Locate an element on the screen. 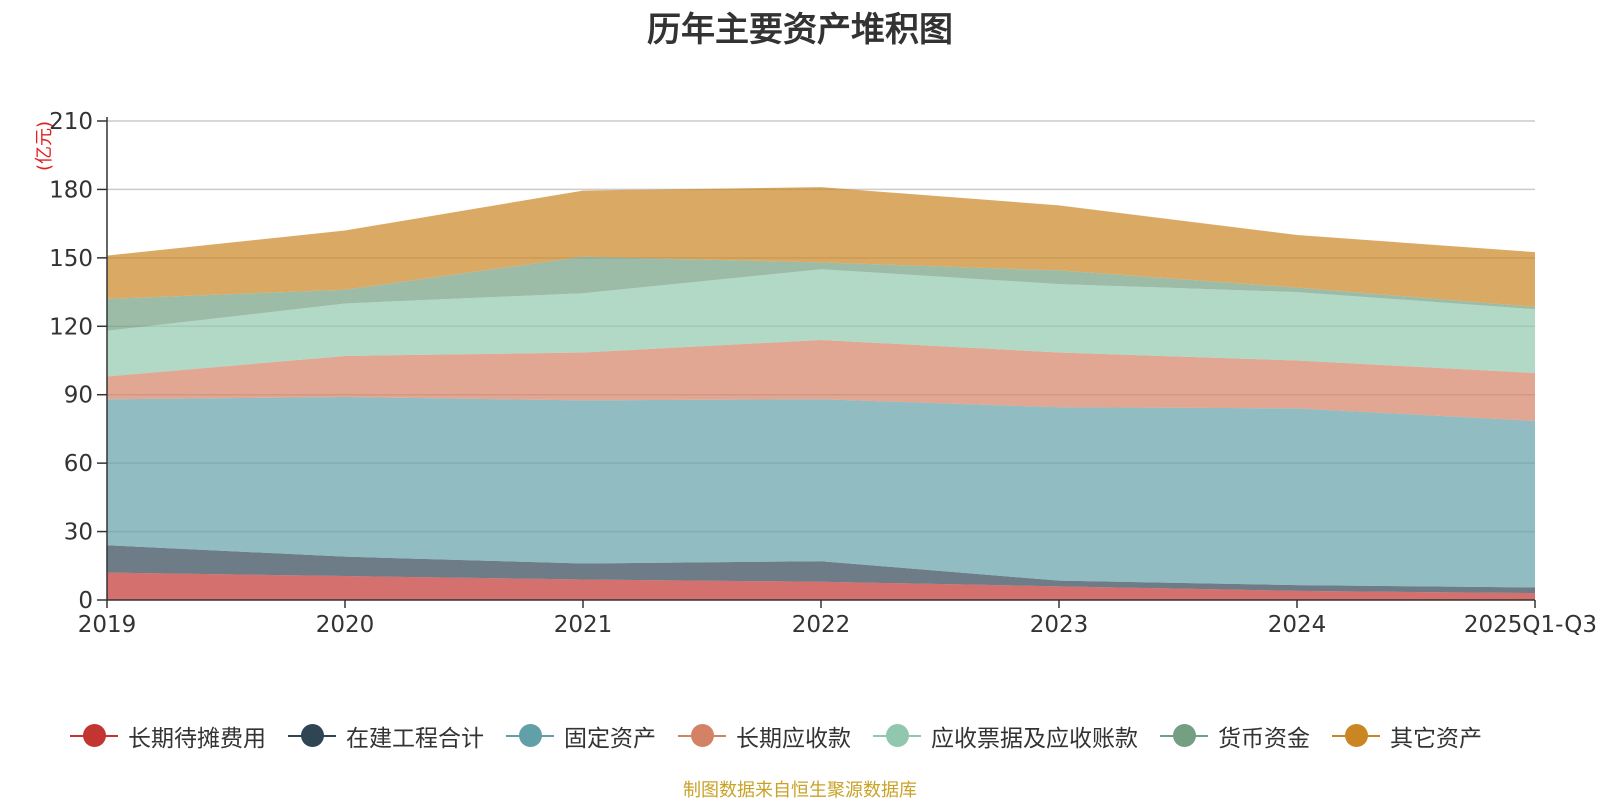 This screenshot has height=802, width=1600. legend-label: 长期待摊费用 is located at coordinates (197, 739).